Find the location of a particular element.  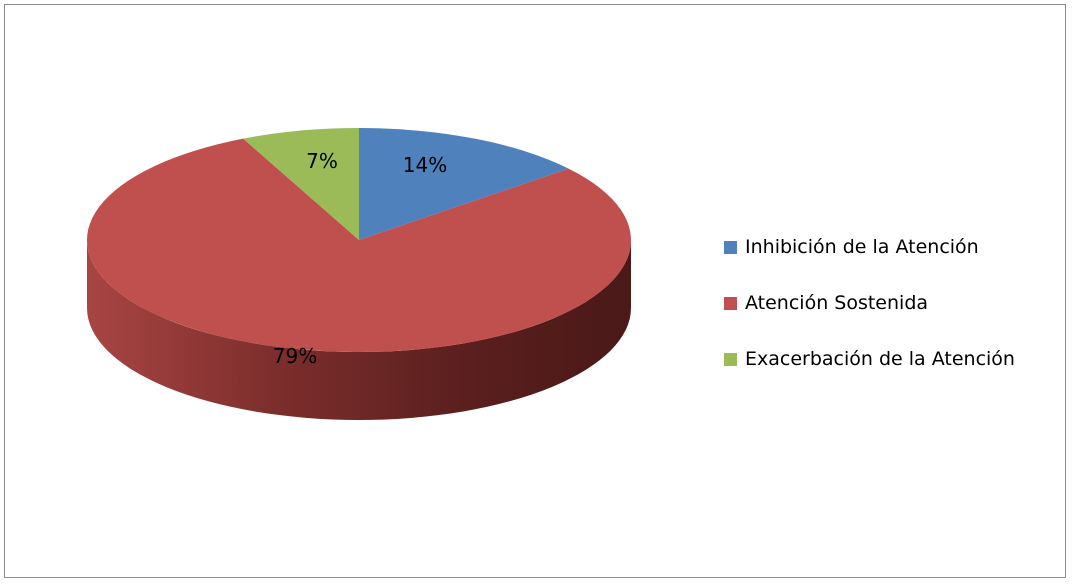

slice-label: 79% is located at coordinates (295, 356).